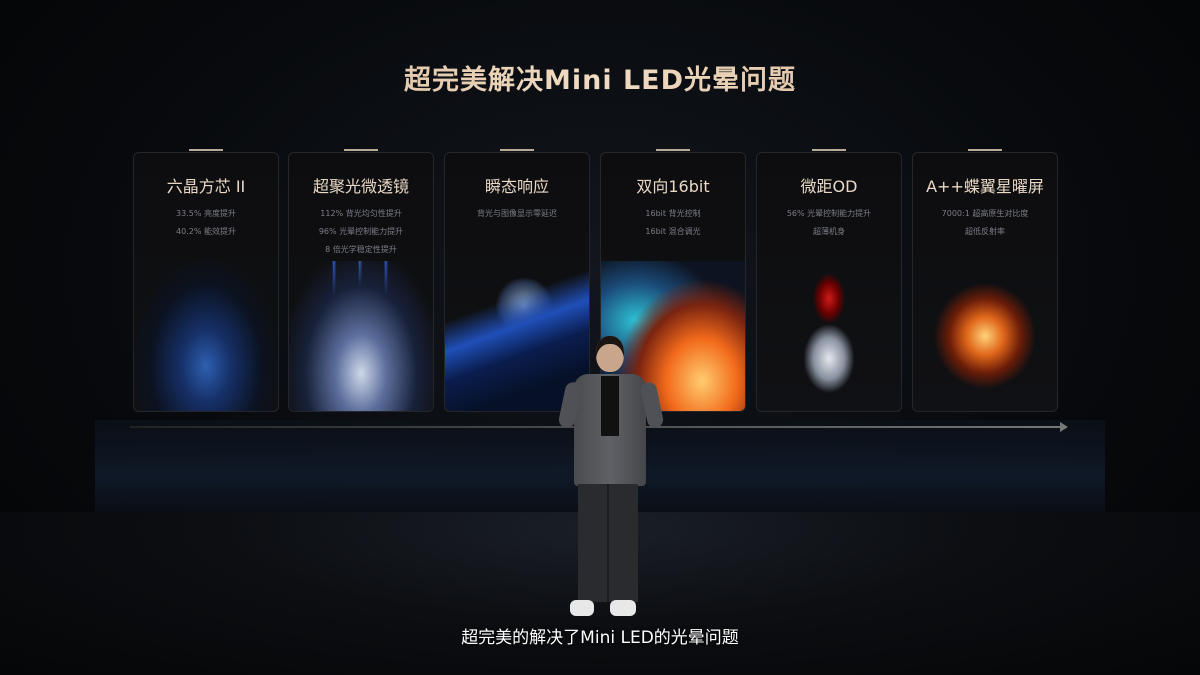  What do you see at coordinates (610, 354) in the screenshot?
I see `presenter-head` at bounding box center [610, 354].